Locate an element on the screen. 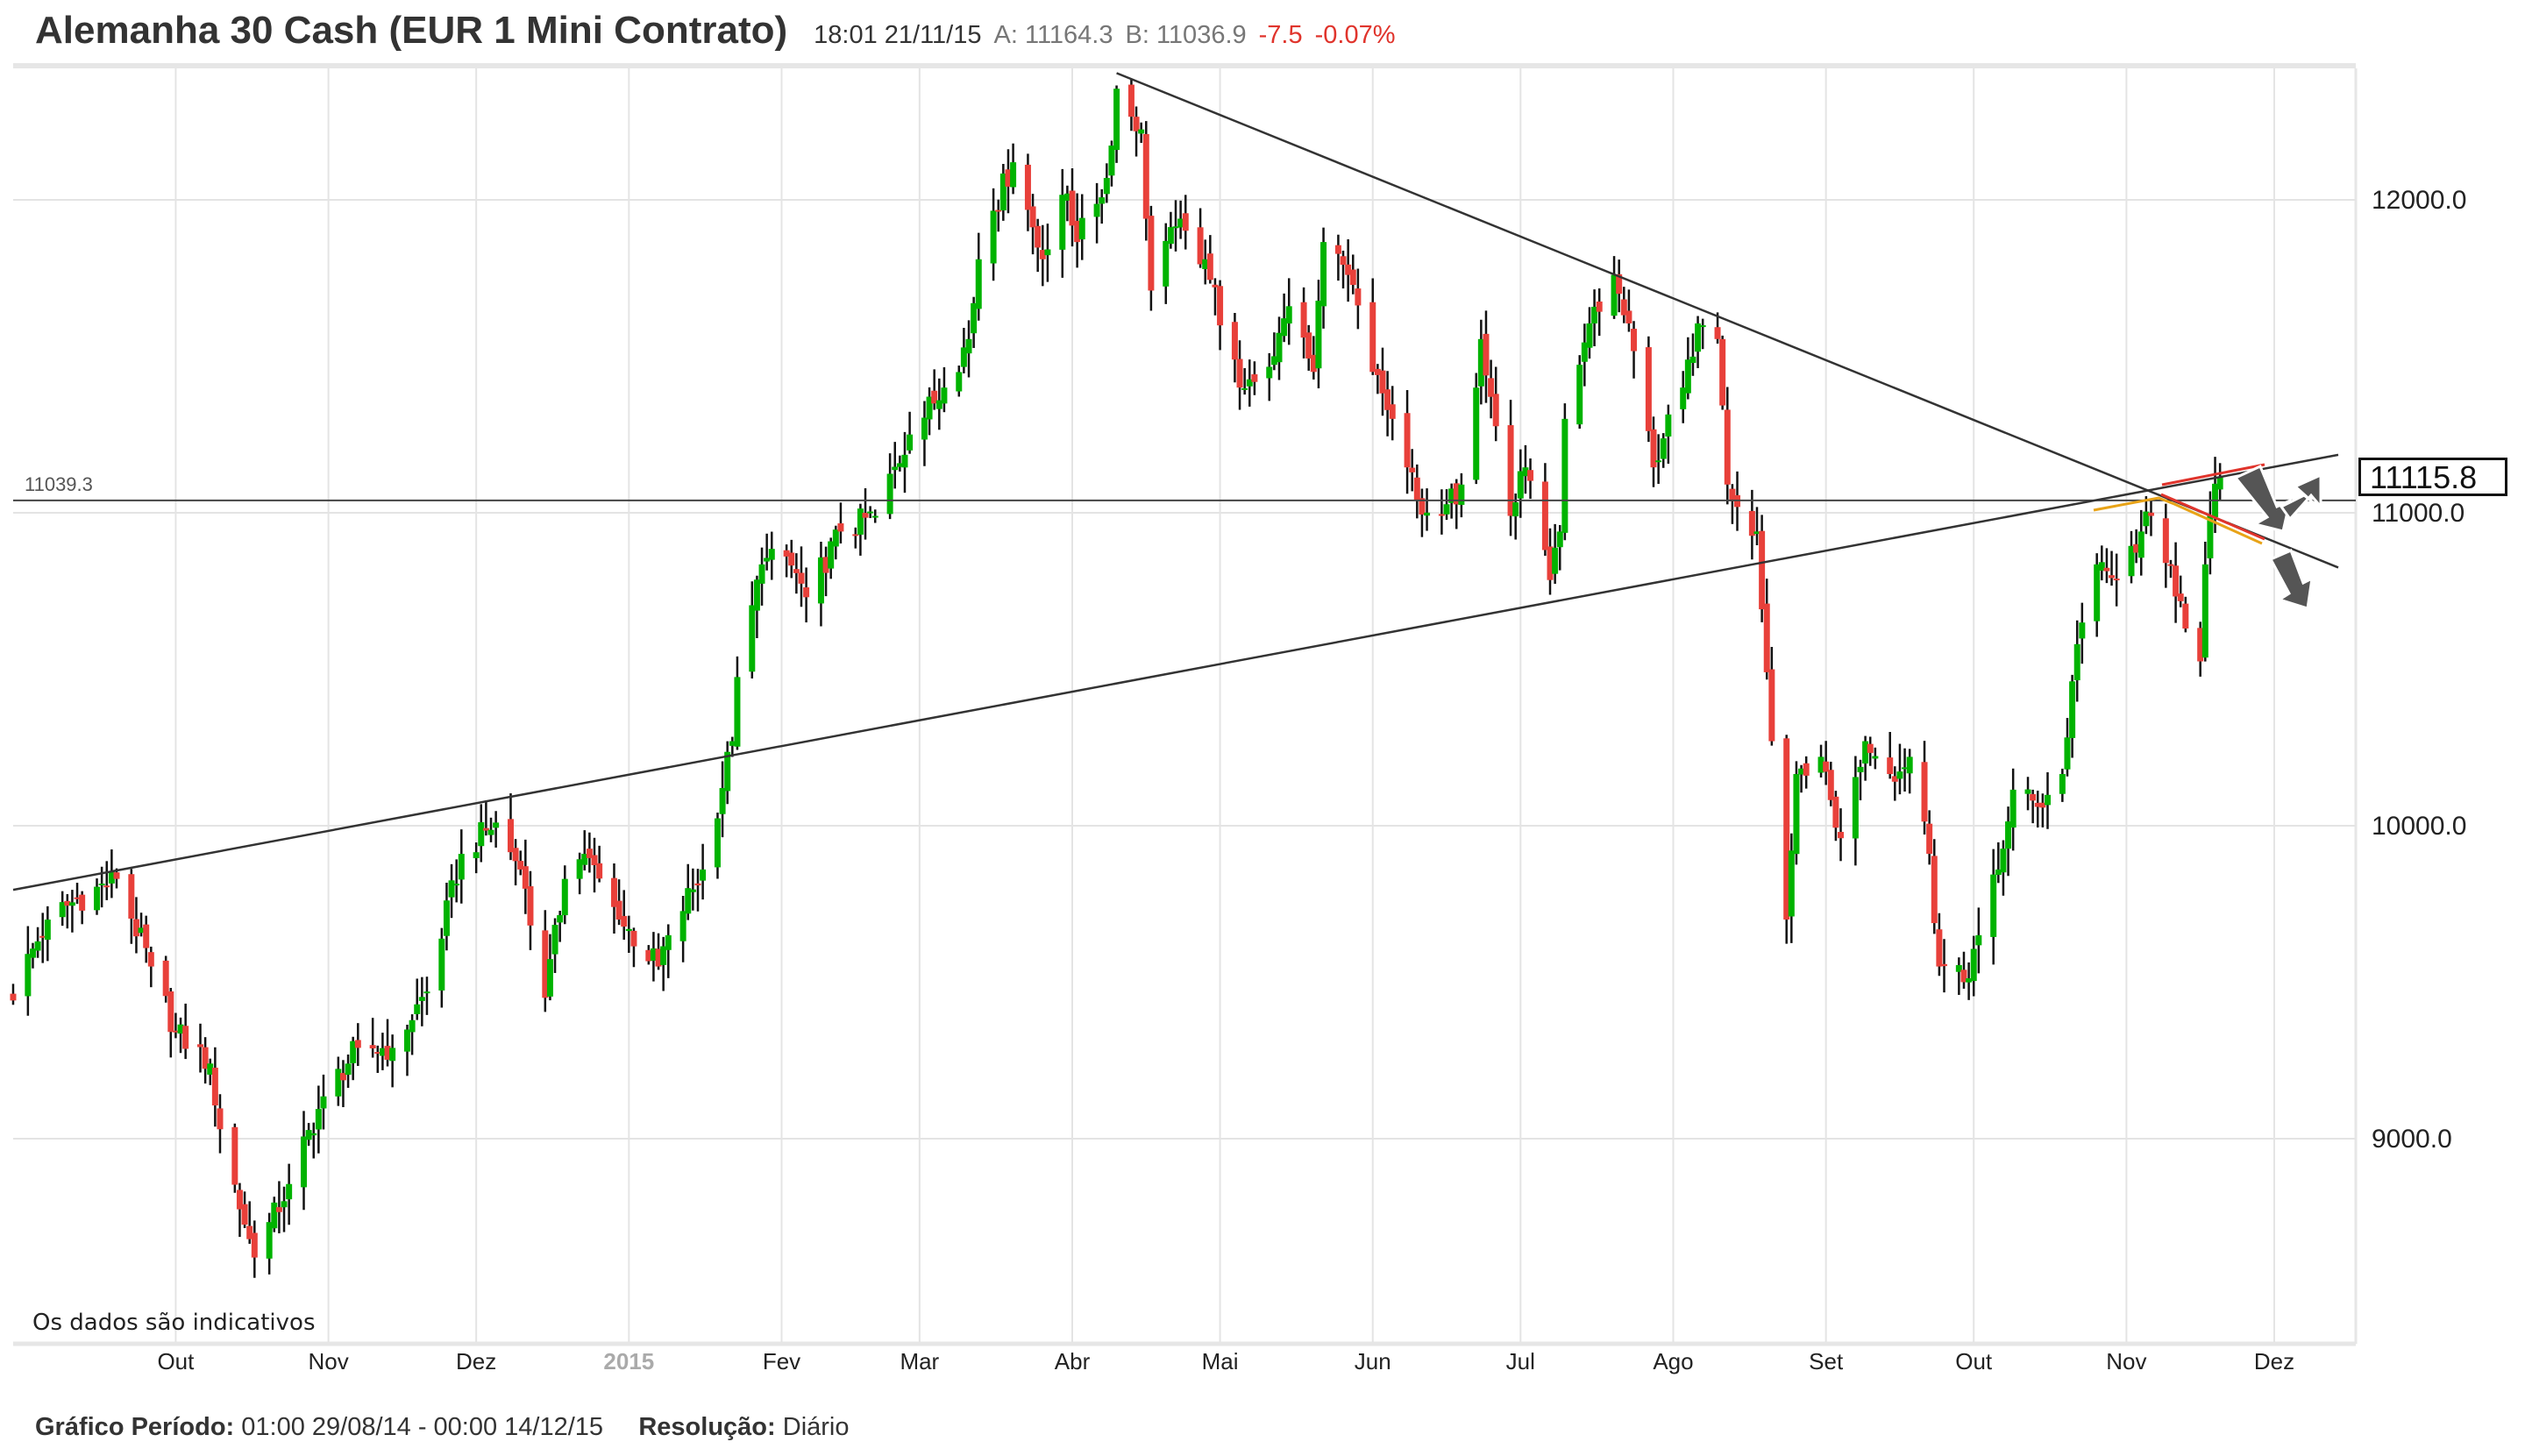 This screenshot has width=2525, height=1456. x-tick-label: 2015 is located at coordinates (628, 1361).